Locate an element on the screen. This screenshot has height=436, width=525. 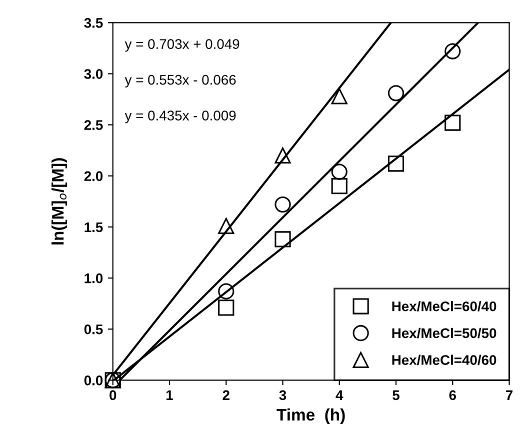
x-tick-label: 6 is located at coordinates (452, 395).